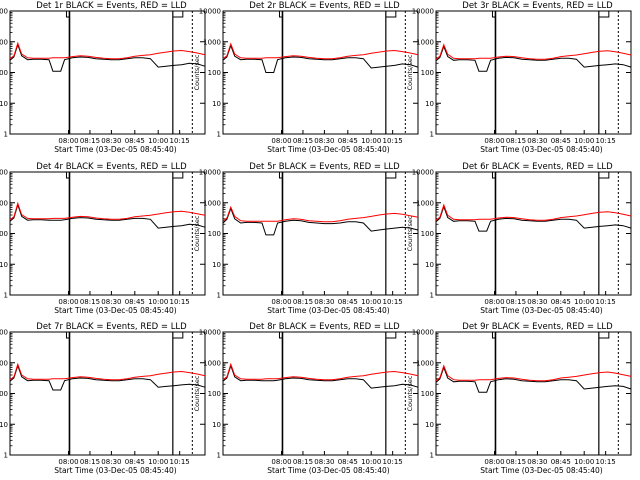 This screenshot has width=640, height=480. Describe the element at coordinates (537, 6) in the screenshot. I see `chart-title: Det 3r BLACK = Events, RED = LLD` at that location.